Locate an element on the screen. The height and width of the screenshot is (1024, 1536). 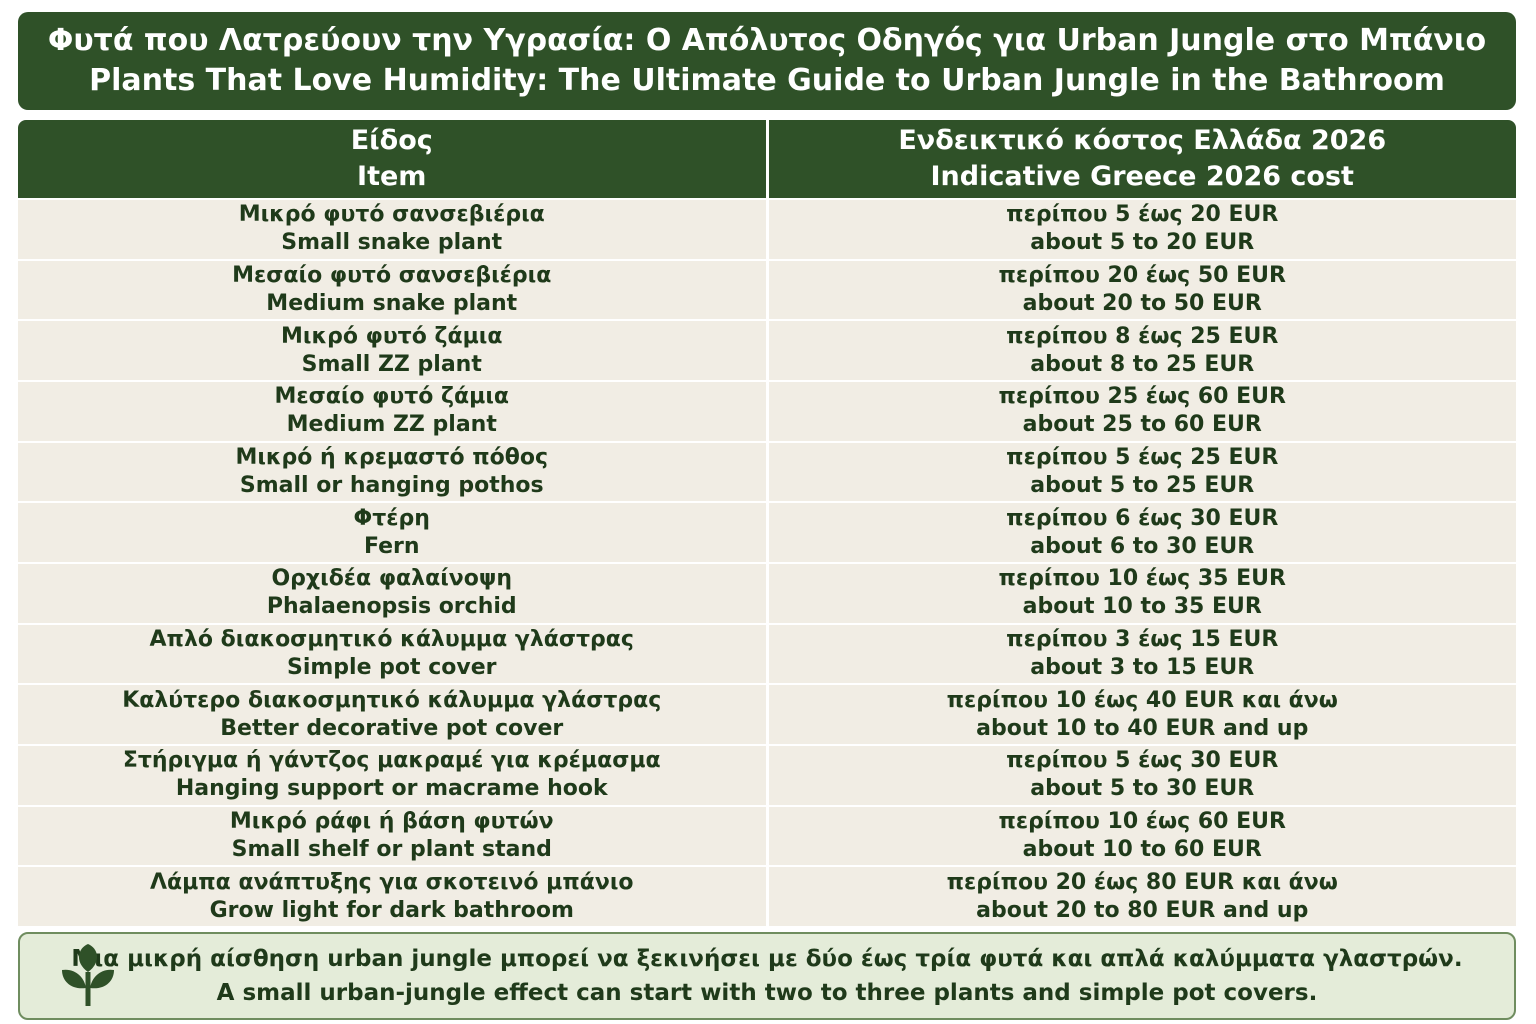
header-line: Ενδεικτικό κόστος Ελλάδα 2026 is located at coordinates (1142, 140).